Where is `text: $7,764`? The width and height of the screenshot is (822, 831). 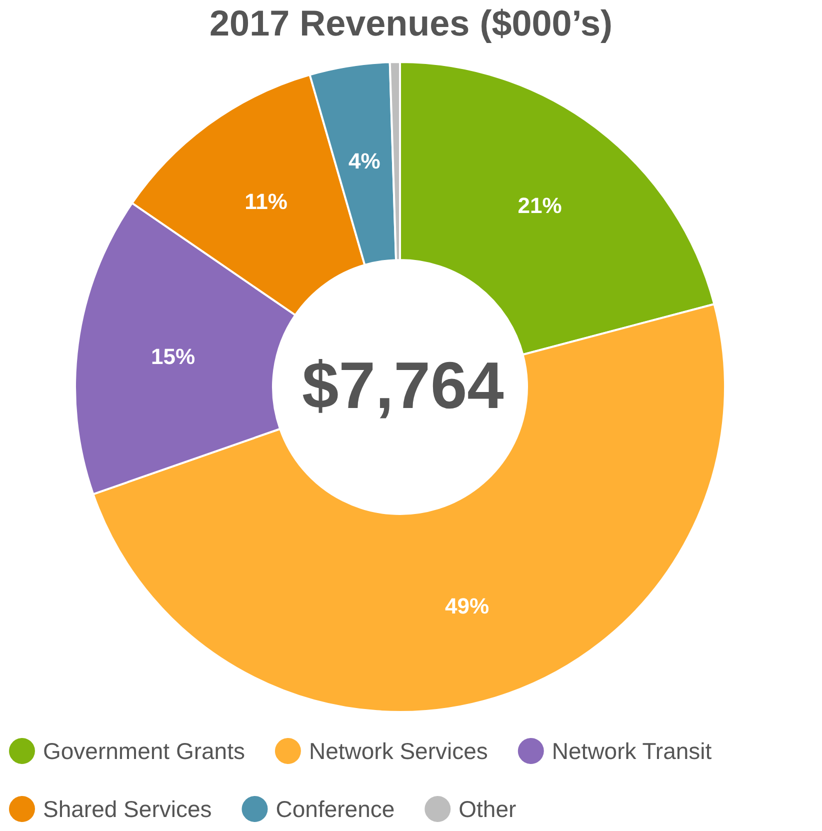
text: $7,764 is located at coordinates (403, 385).